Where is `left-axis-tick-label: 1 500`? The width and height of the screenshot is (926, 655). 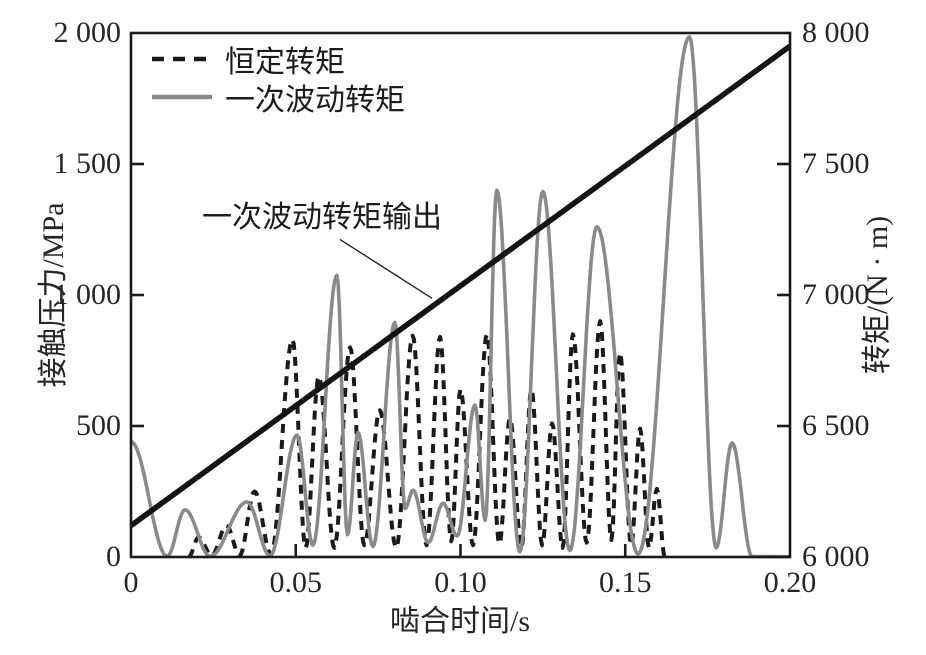 left-axis-tick-label: 1 500 is located at coordinates (87, 163).